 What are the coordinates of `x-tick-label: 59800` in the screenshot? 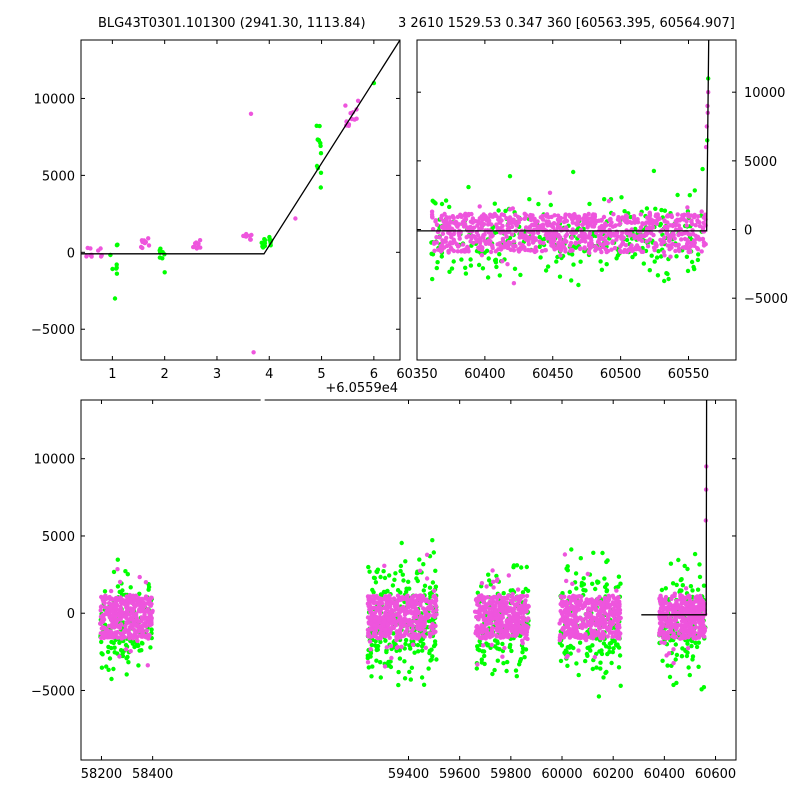 It's located at (510, 774).